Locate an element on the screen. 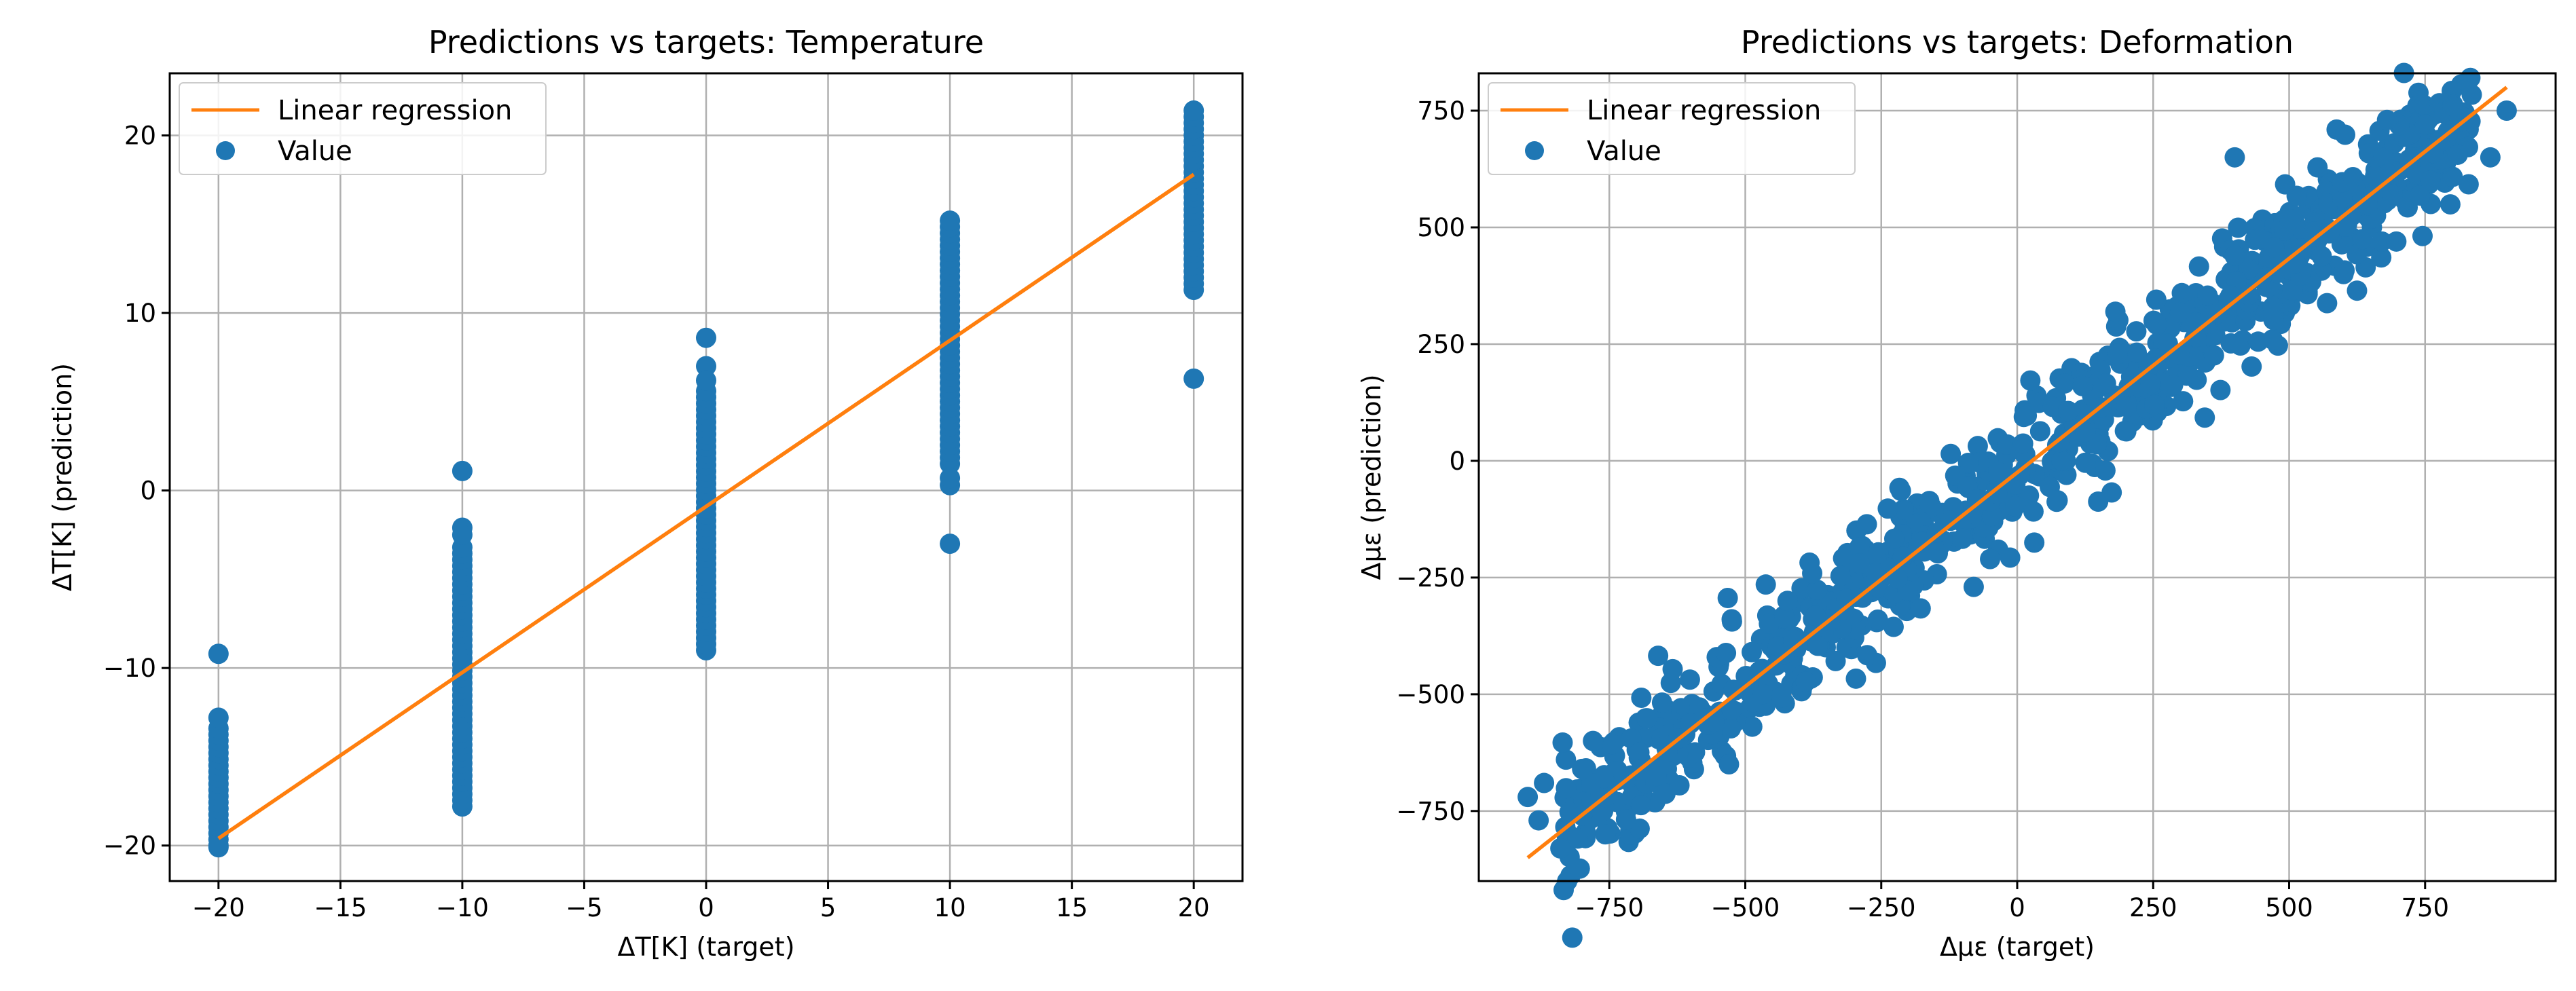 The image size is (2576, 991). temperature-x-tick-label: 15 is located at coordinates (1072, 907).